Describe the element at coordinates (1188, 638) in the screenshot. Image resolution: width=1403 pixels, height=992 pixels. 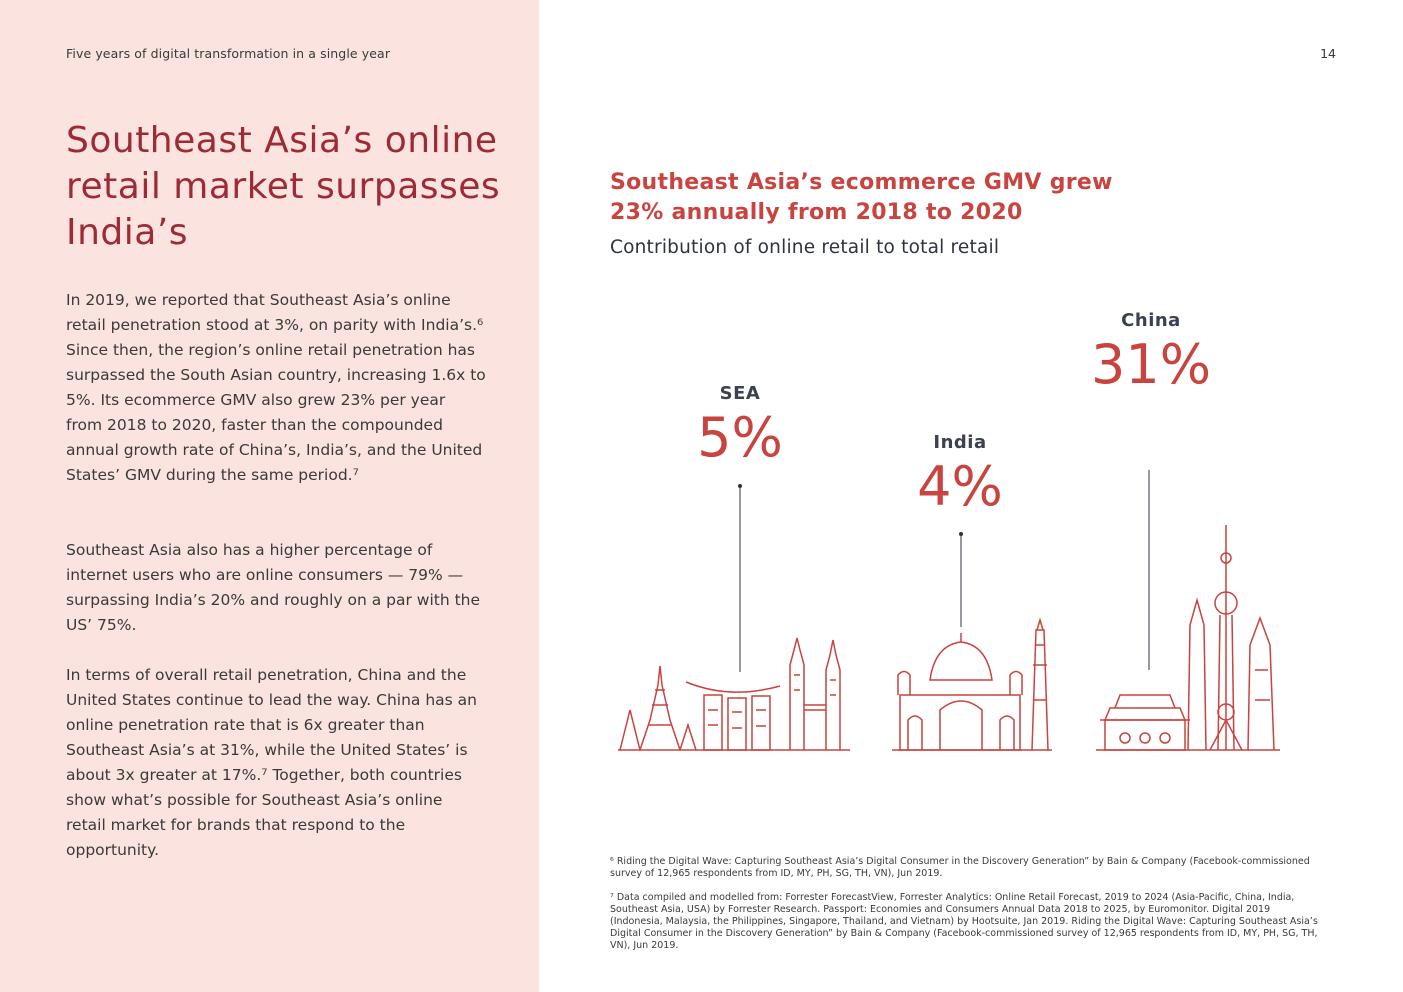
I see `china-landmarks-icon` at that location.